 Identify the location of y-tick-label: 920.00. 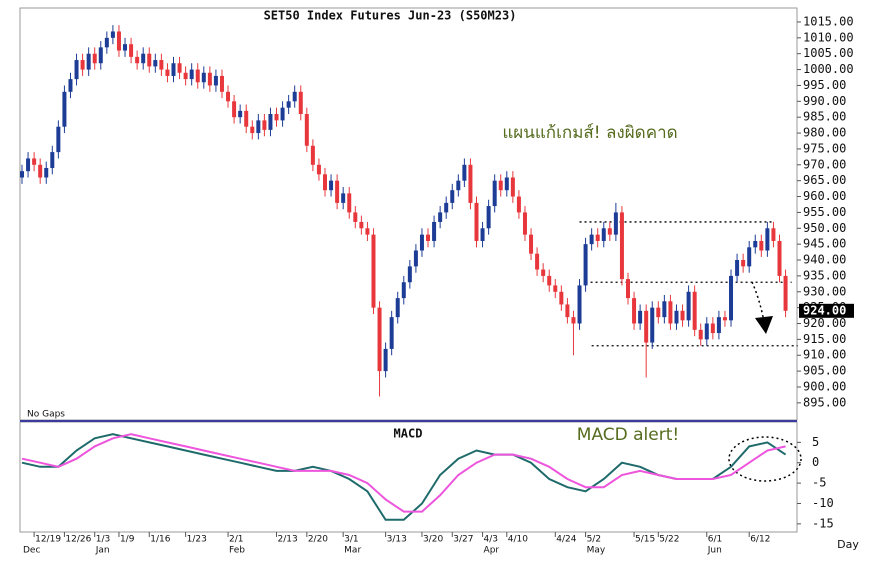
(824, 323).